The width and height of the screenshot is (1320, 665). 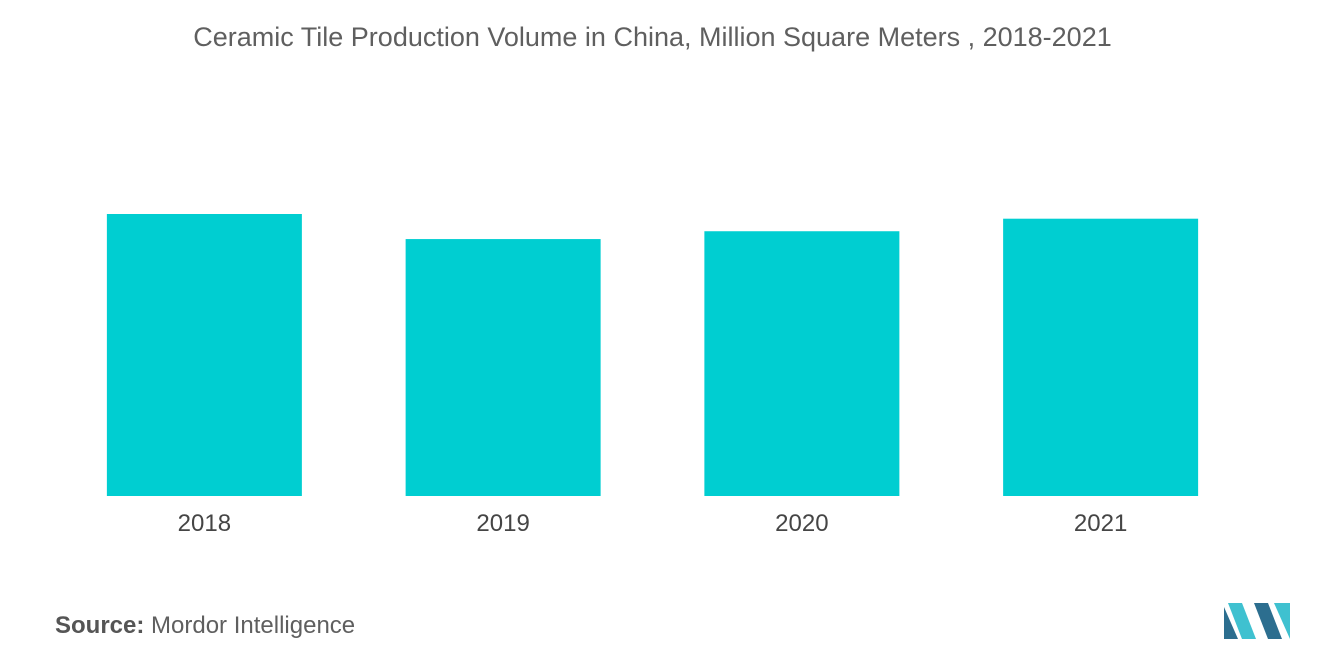 What do you see at coordinates (1231, 623) in the screenshot?
I see `logo-shape-left` at bounding box center [1231, 623].